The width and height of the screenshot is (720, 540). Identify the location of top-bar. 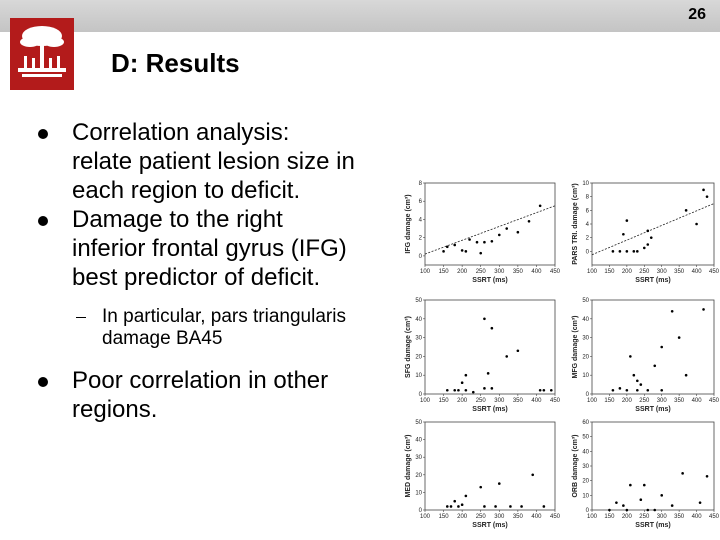
(360, 16).